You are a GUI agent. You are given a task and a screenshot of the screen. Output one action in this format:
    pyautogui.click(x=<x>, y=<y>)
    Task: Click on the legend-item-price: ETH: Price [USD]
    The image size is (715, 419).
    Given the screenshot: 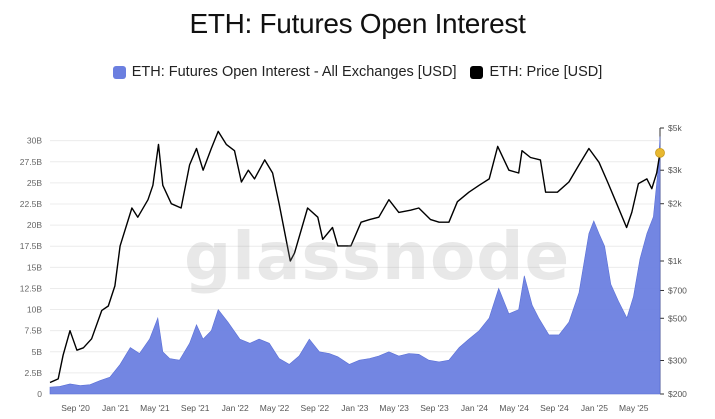 What is the action you would take?
    pyautogui.click(x=536, y=72)
    